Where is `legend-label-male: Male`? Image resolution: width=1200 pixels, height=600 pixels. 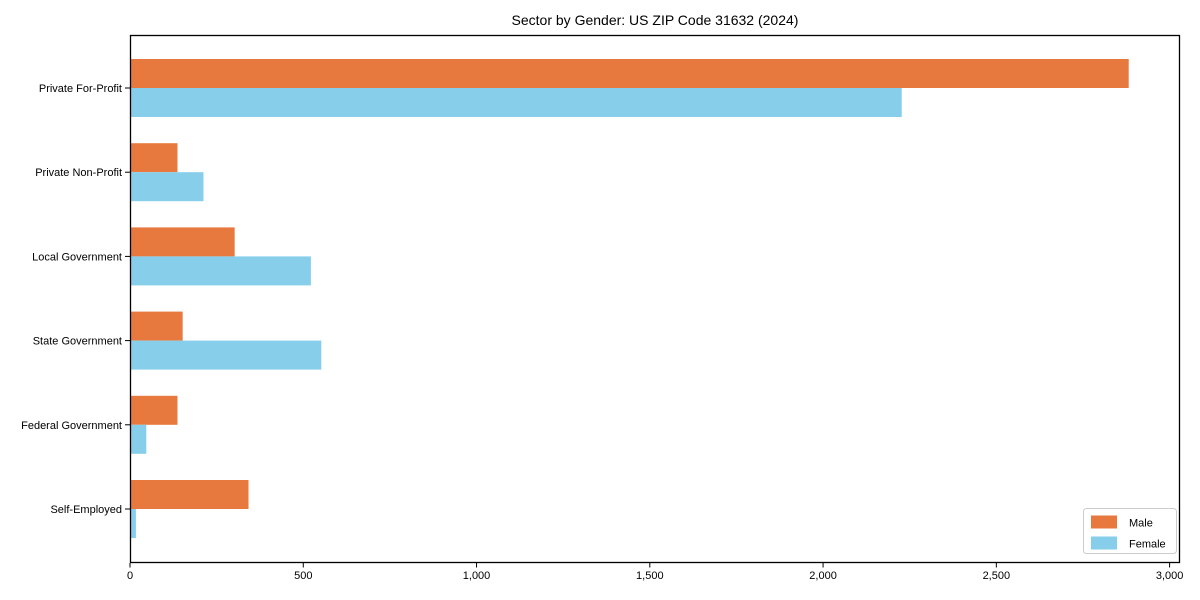
legend-label-male: Male is located at coordinates (1141, 524).